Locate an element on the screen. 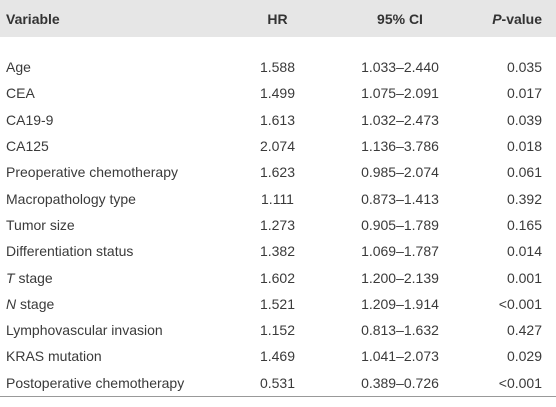 The height and width of the screenshot is (407, 556). table-cell: 1.382 is located at coordinates (277, 251).